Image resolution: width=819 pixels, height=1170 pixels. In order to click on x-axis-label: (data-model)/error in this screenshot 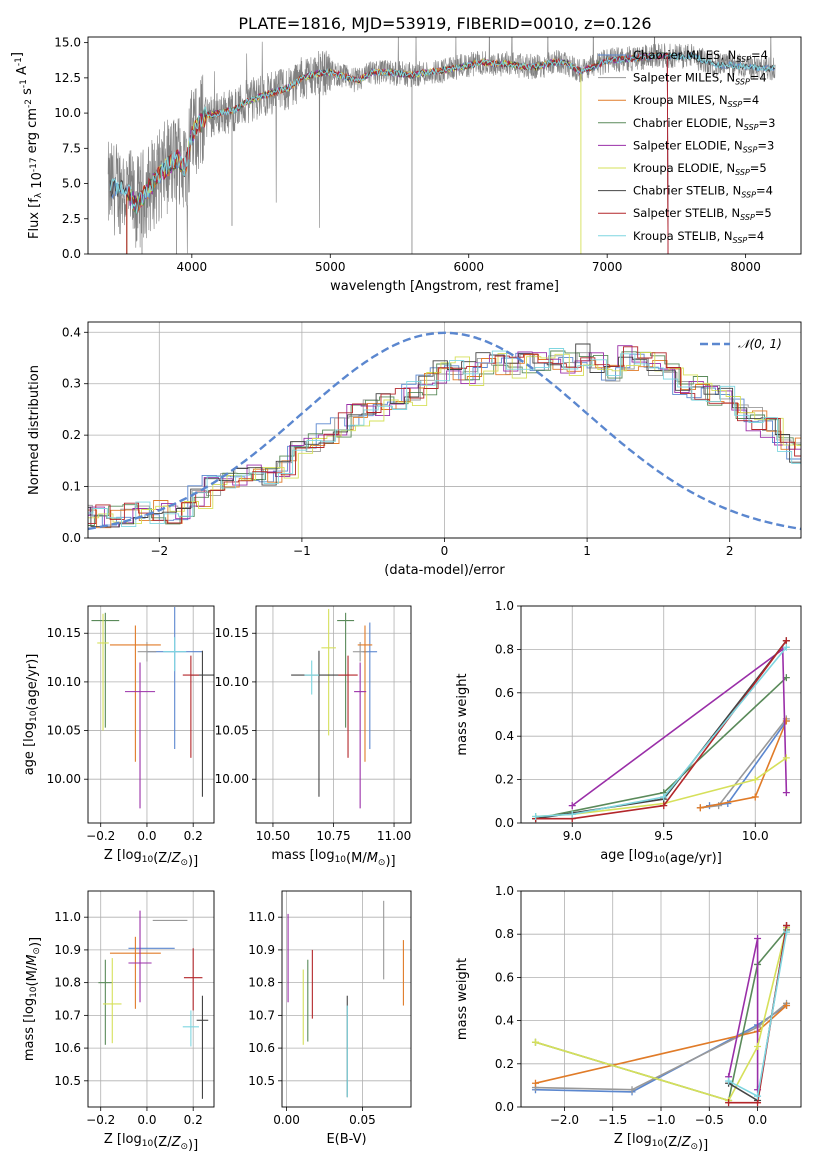, I will do `click(444, 570)`.